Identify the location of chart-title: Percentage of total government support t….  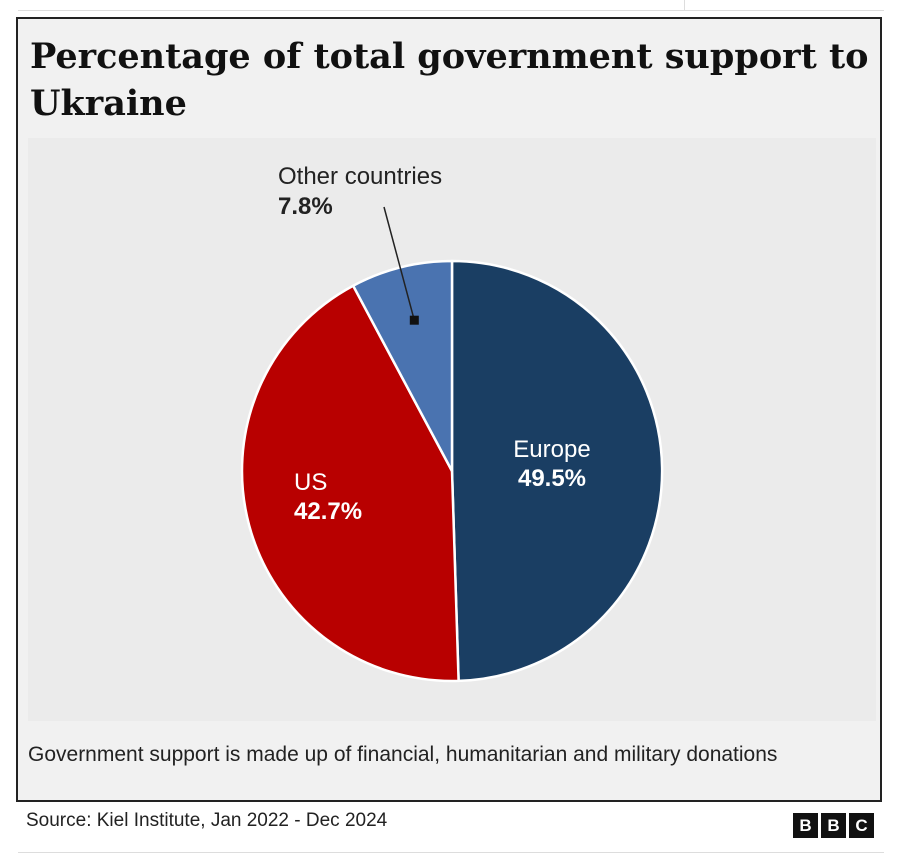
(449, 80).